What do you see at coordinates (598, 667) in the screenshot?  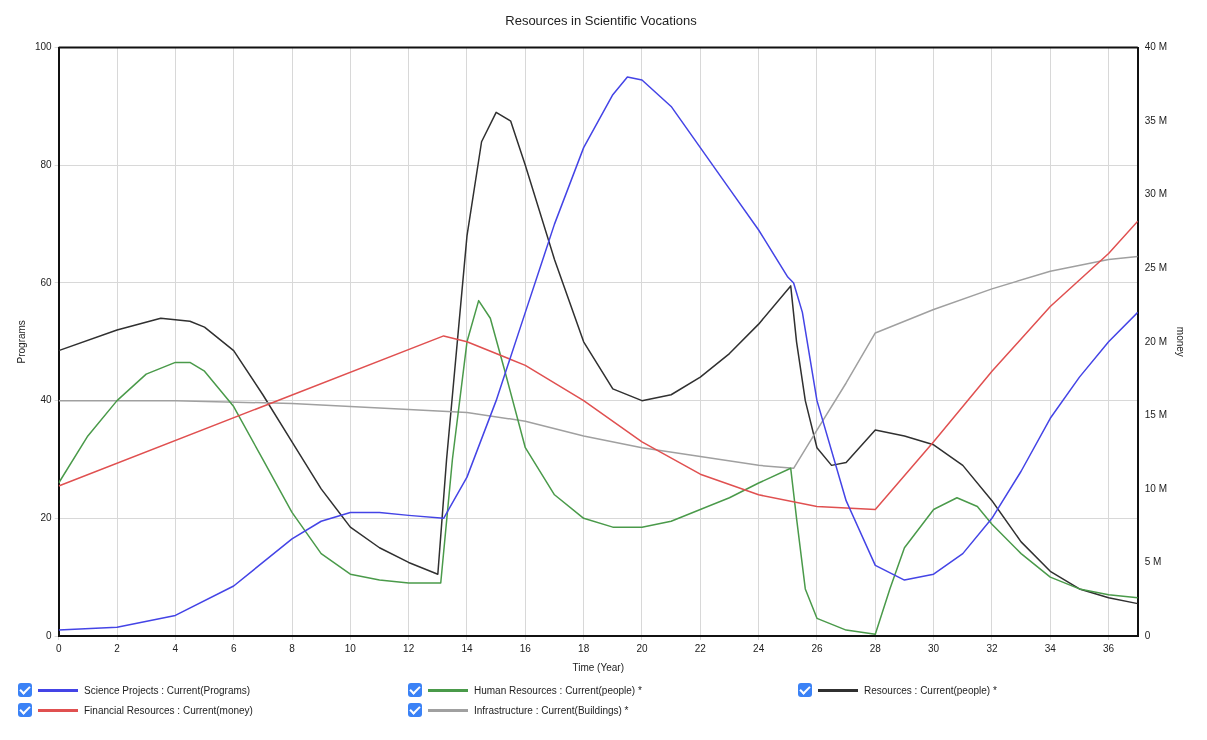 I see `x-axis-title: Time (Year)` at bounding box center [598, 667].